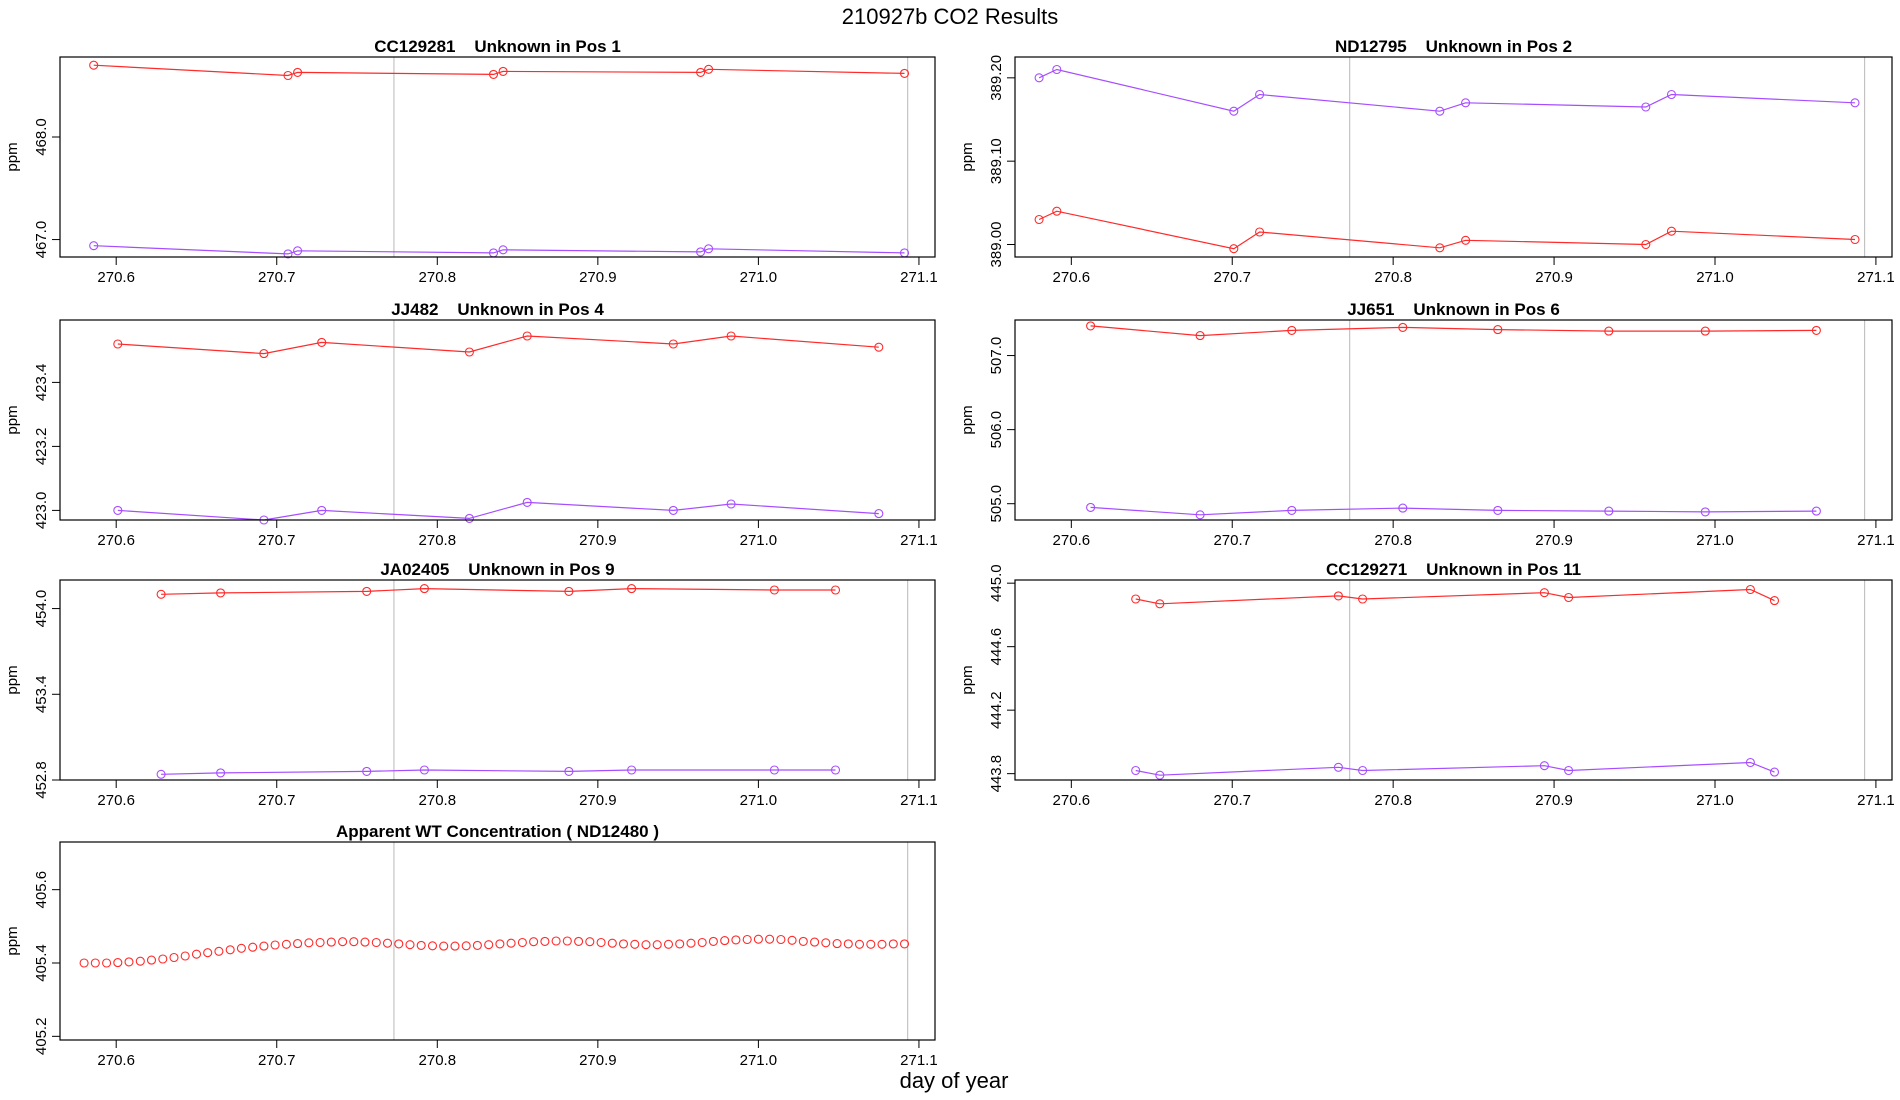 This screenshot has width=1900, height=1100. Describe the element at coordinates (1072, 800) in the screenshot. I see `x-tick-label: 270.6` at that location.